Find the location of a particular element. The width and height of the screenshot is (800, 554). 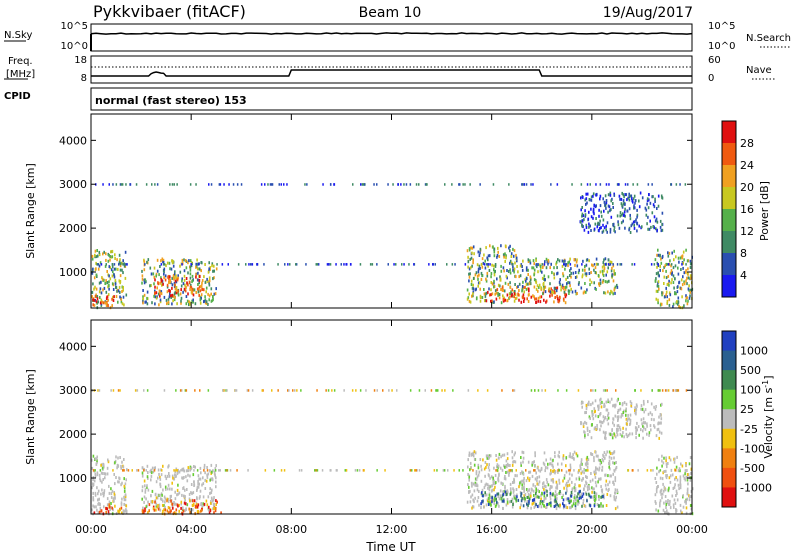

power-colorbar-label: Power [dB] is located at coordinates (764, 211).